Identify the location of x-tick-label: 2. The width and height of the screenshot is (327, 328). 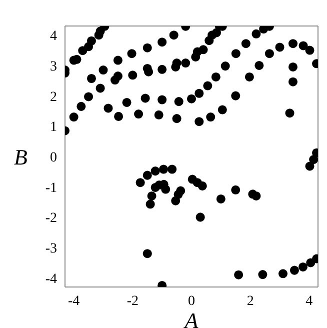
(250, 301).